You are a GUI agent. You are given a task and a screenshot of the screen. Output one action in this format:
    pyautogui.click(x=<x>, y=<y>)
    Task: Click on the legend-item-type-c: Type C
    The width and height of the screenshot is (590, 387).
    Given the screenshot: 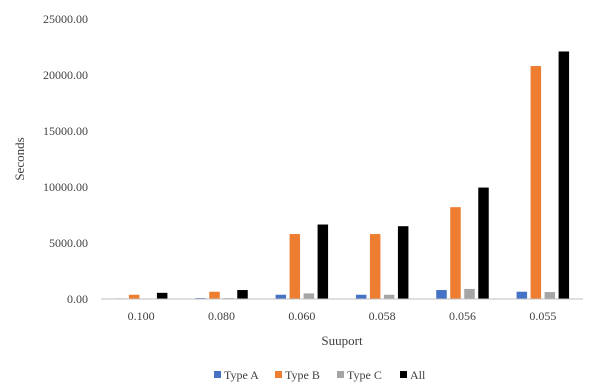 What is the action you would take?
    pyautogui.click(x=359, y=375)
    